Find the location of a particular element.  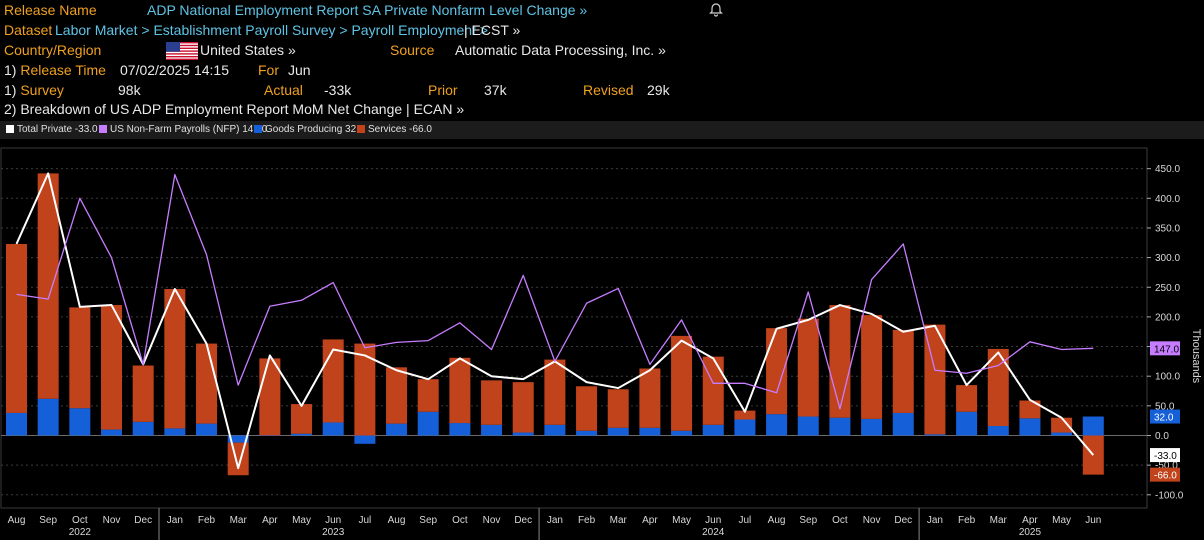

legend-label: US Non-Farm Payrolls (NFP) 147.0 is located at coordinates (189, 129).